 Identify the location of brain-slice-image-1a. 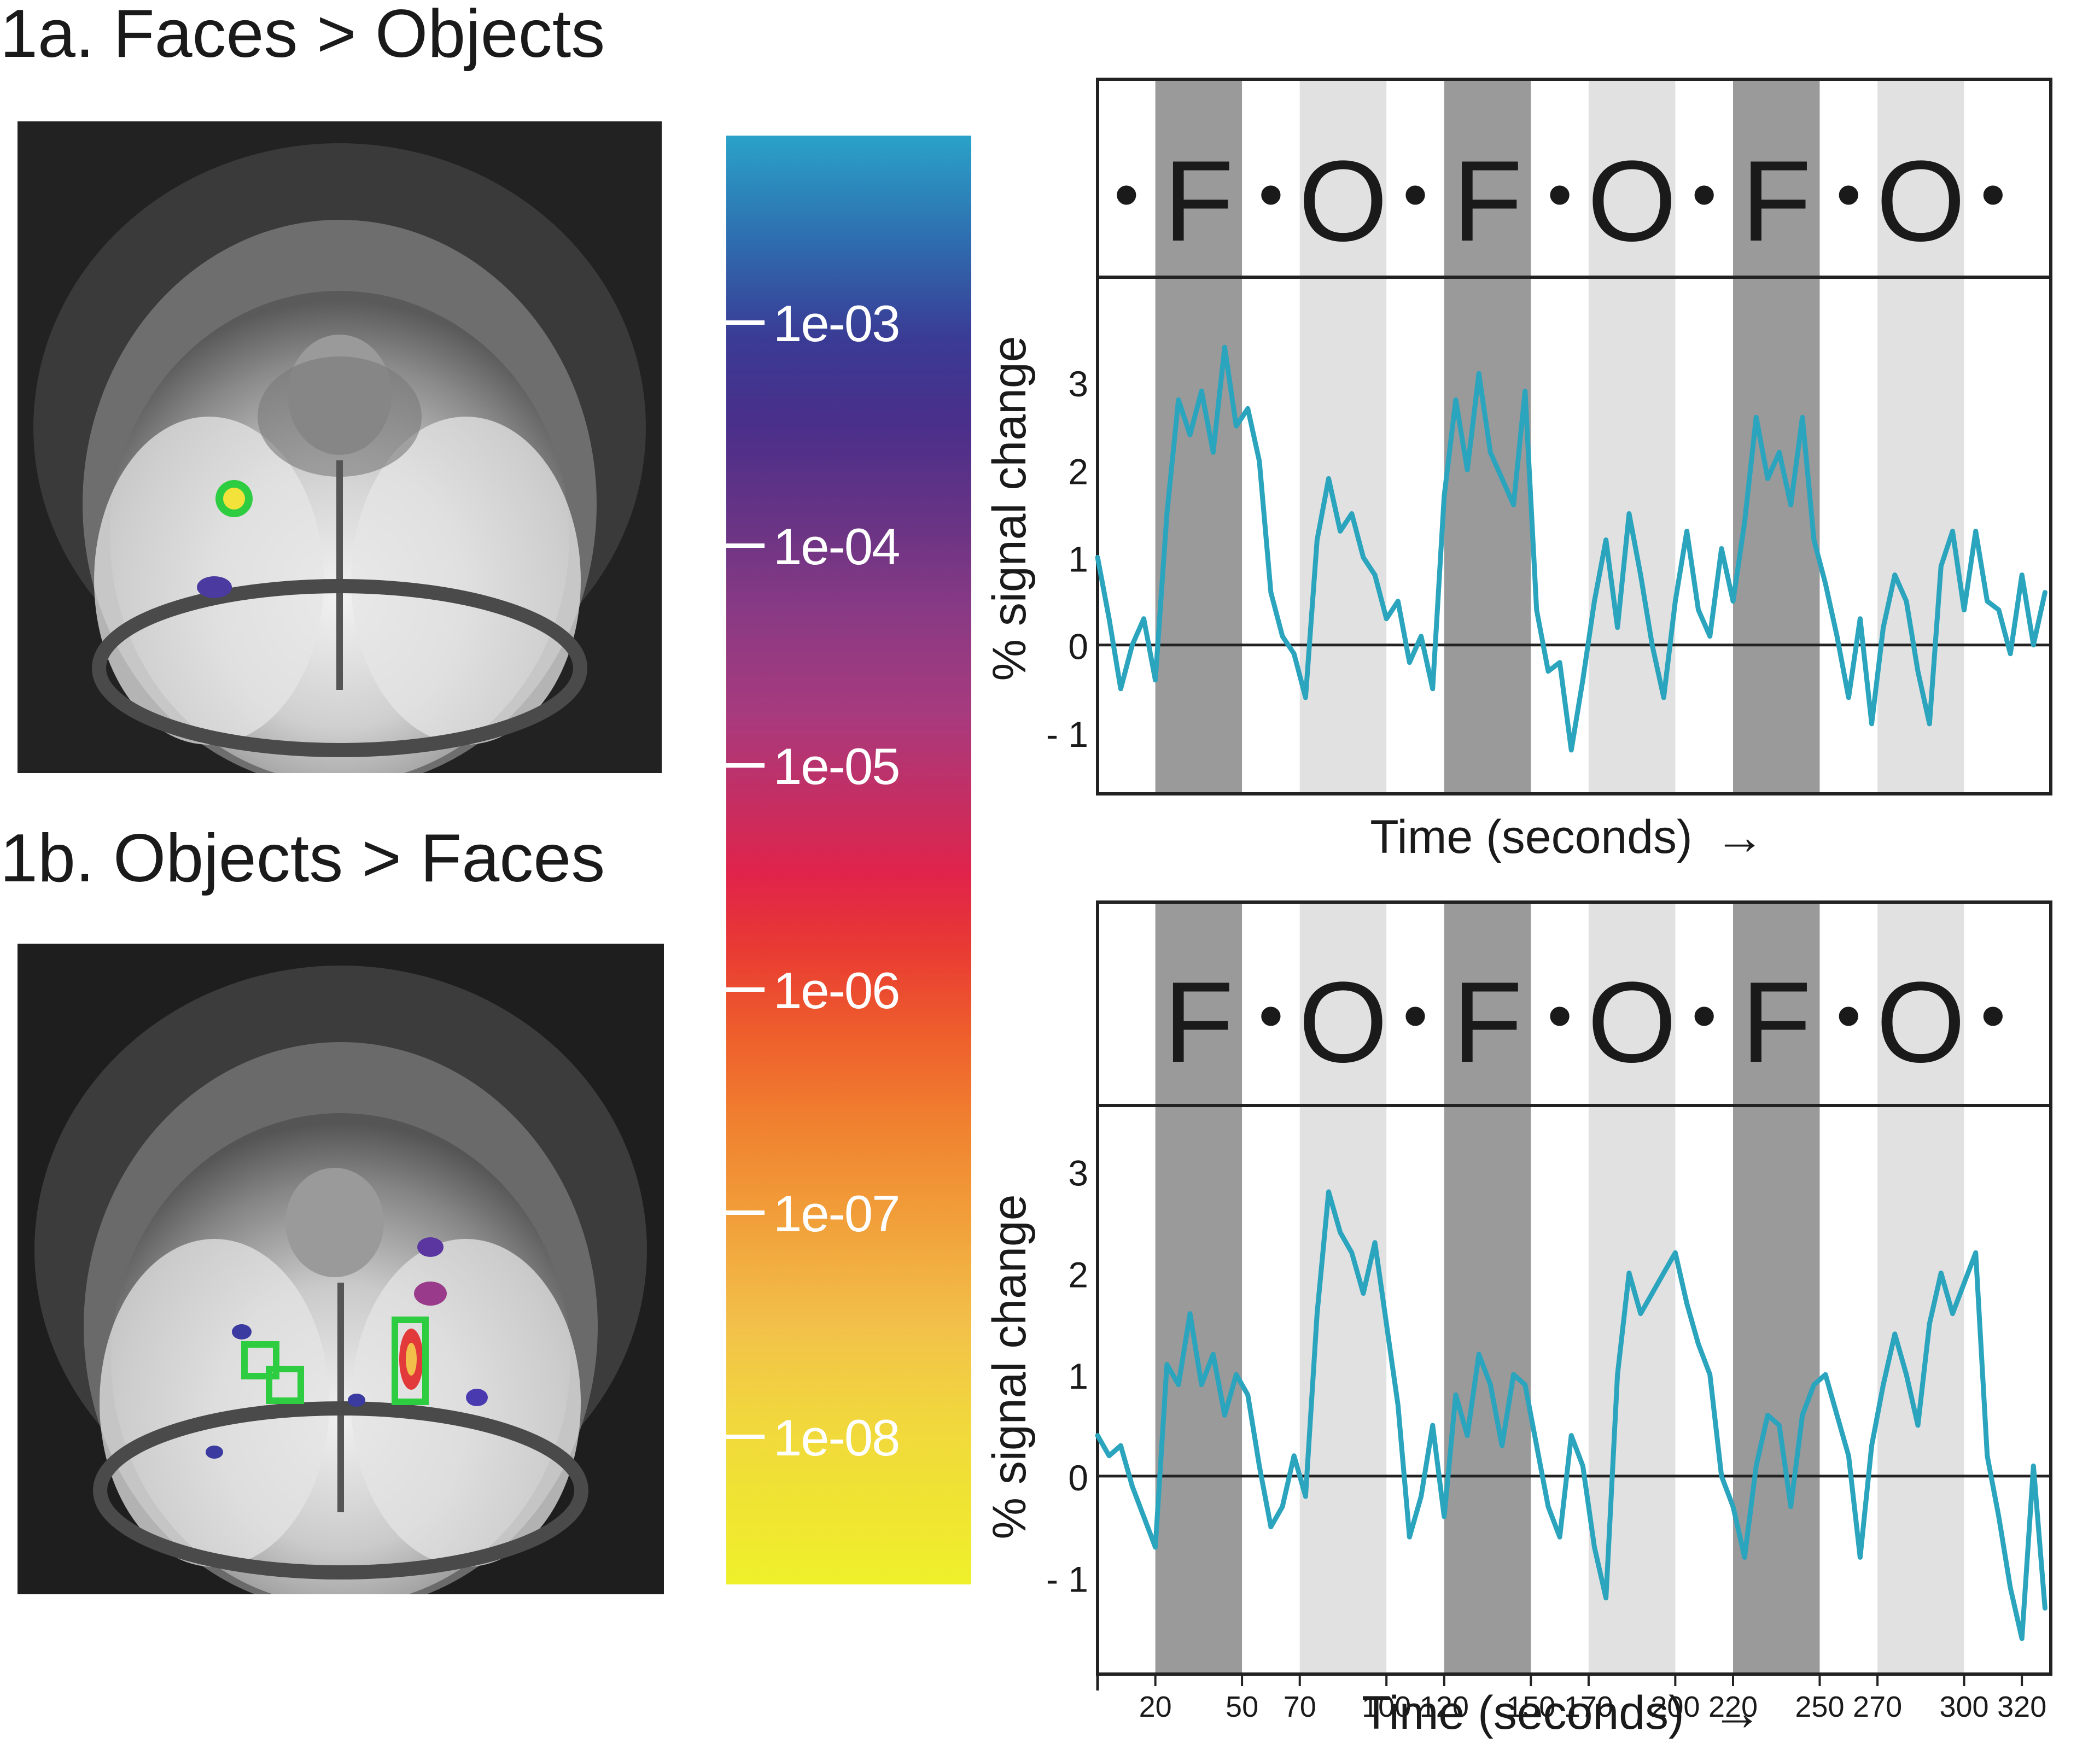
(340, 447).